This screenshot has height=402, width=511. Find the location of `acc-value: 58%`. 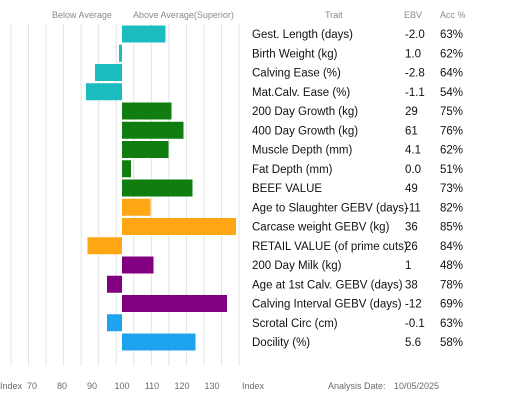

acc-value: 58% is located at coordinates (451, 343).